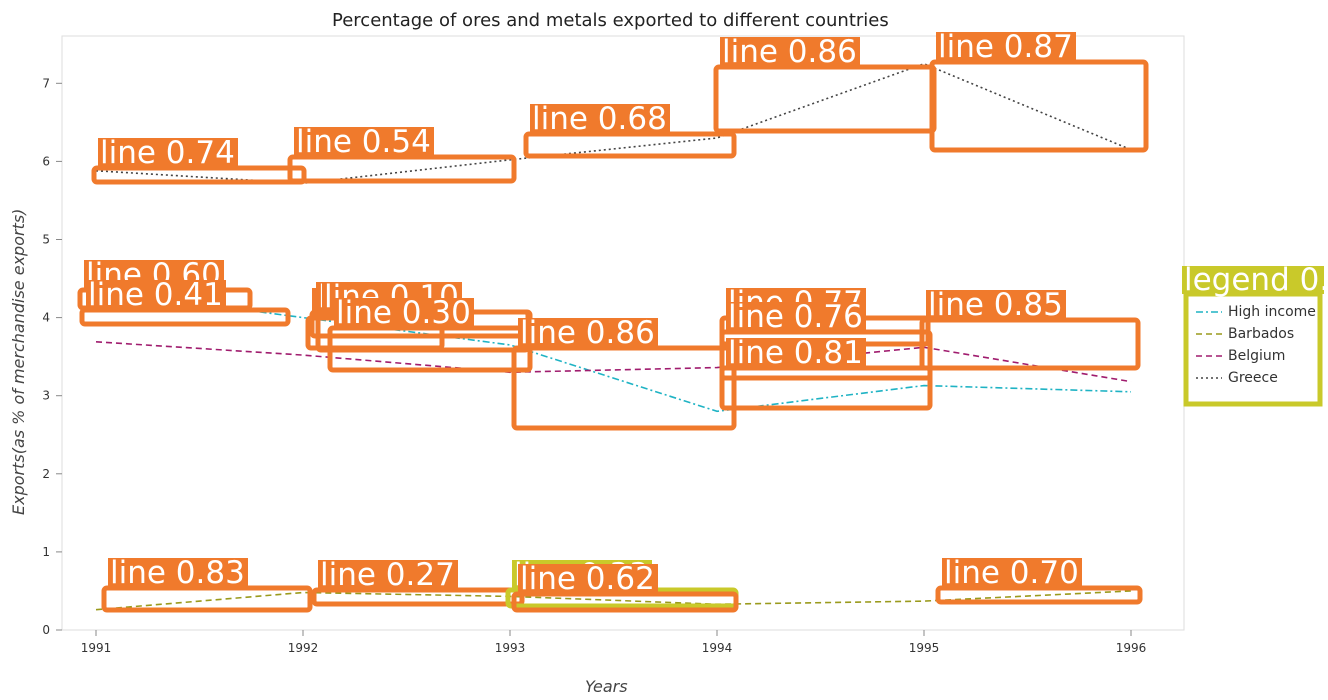  I want to click on annotation-label: line 0.81, so click(795, 353).